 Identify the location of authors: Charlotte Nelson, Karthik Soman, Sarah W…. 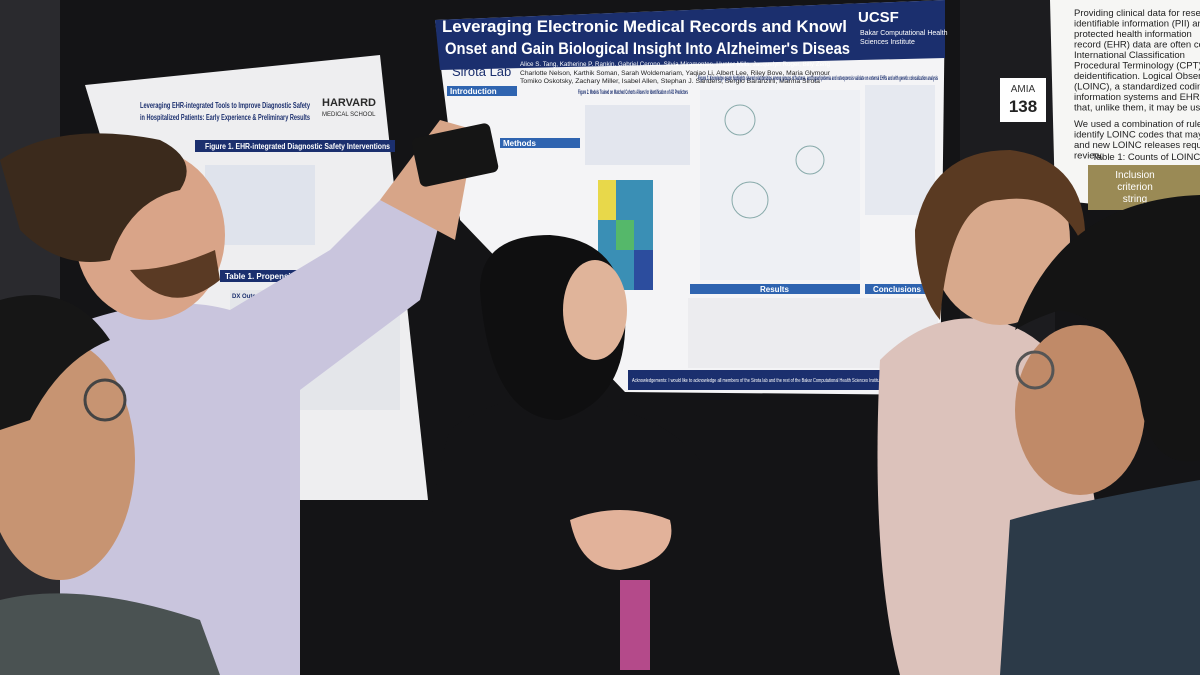
(675, 73).